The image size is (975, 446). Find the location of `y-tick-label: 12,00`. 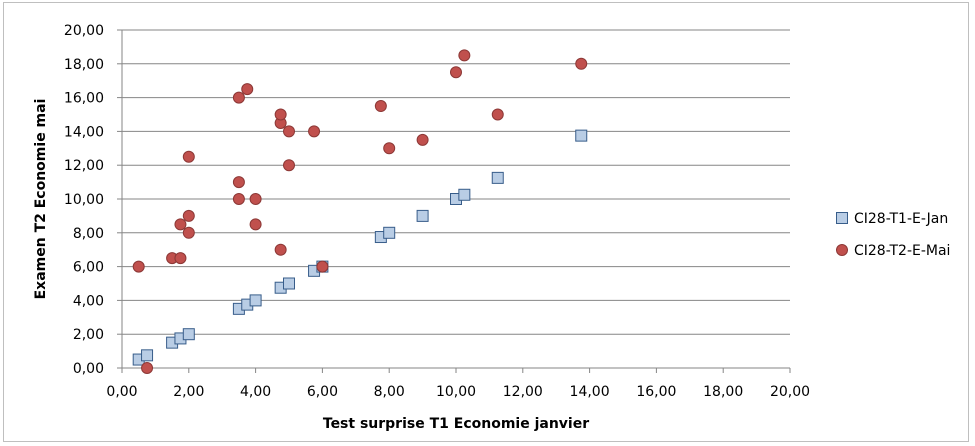

y-tick-label: 12,00 is located at coordinates (84, 166).